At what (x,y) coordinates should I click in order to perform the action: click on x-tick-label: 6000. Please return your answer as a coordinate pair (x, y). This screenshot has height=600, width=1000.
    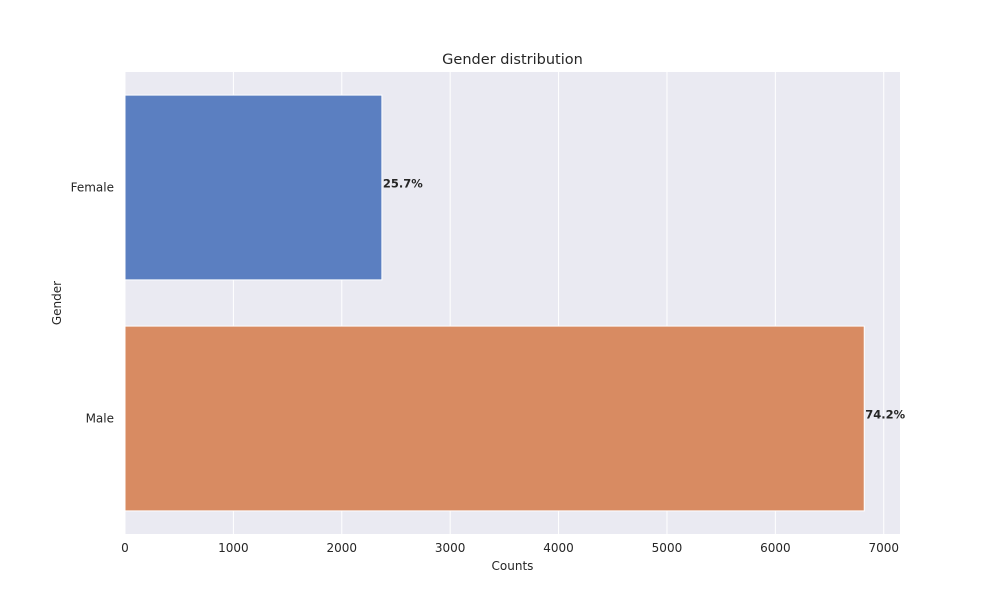
    Looking at the image, I should click on (775, 548).